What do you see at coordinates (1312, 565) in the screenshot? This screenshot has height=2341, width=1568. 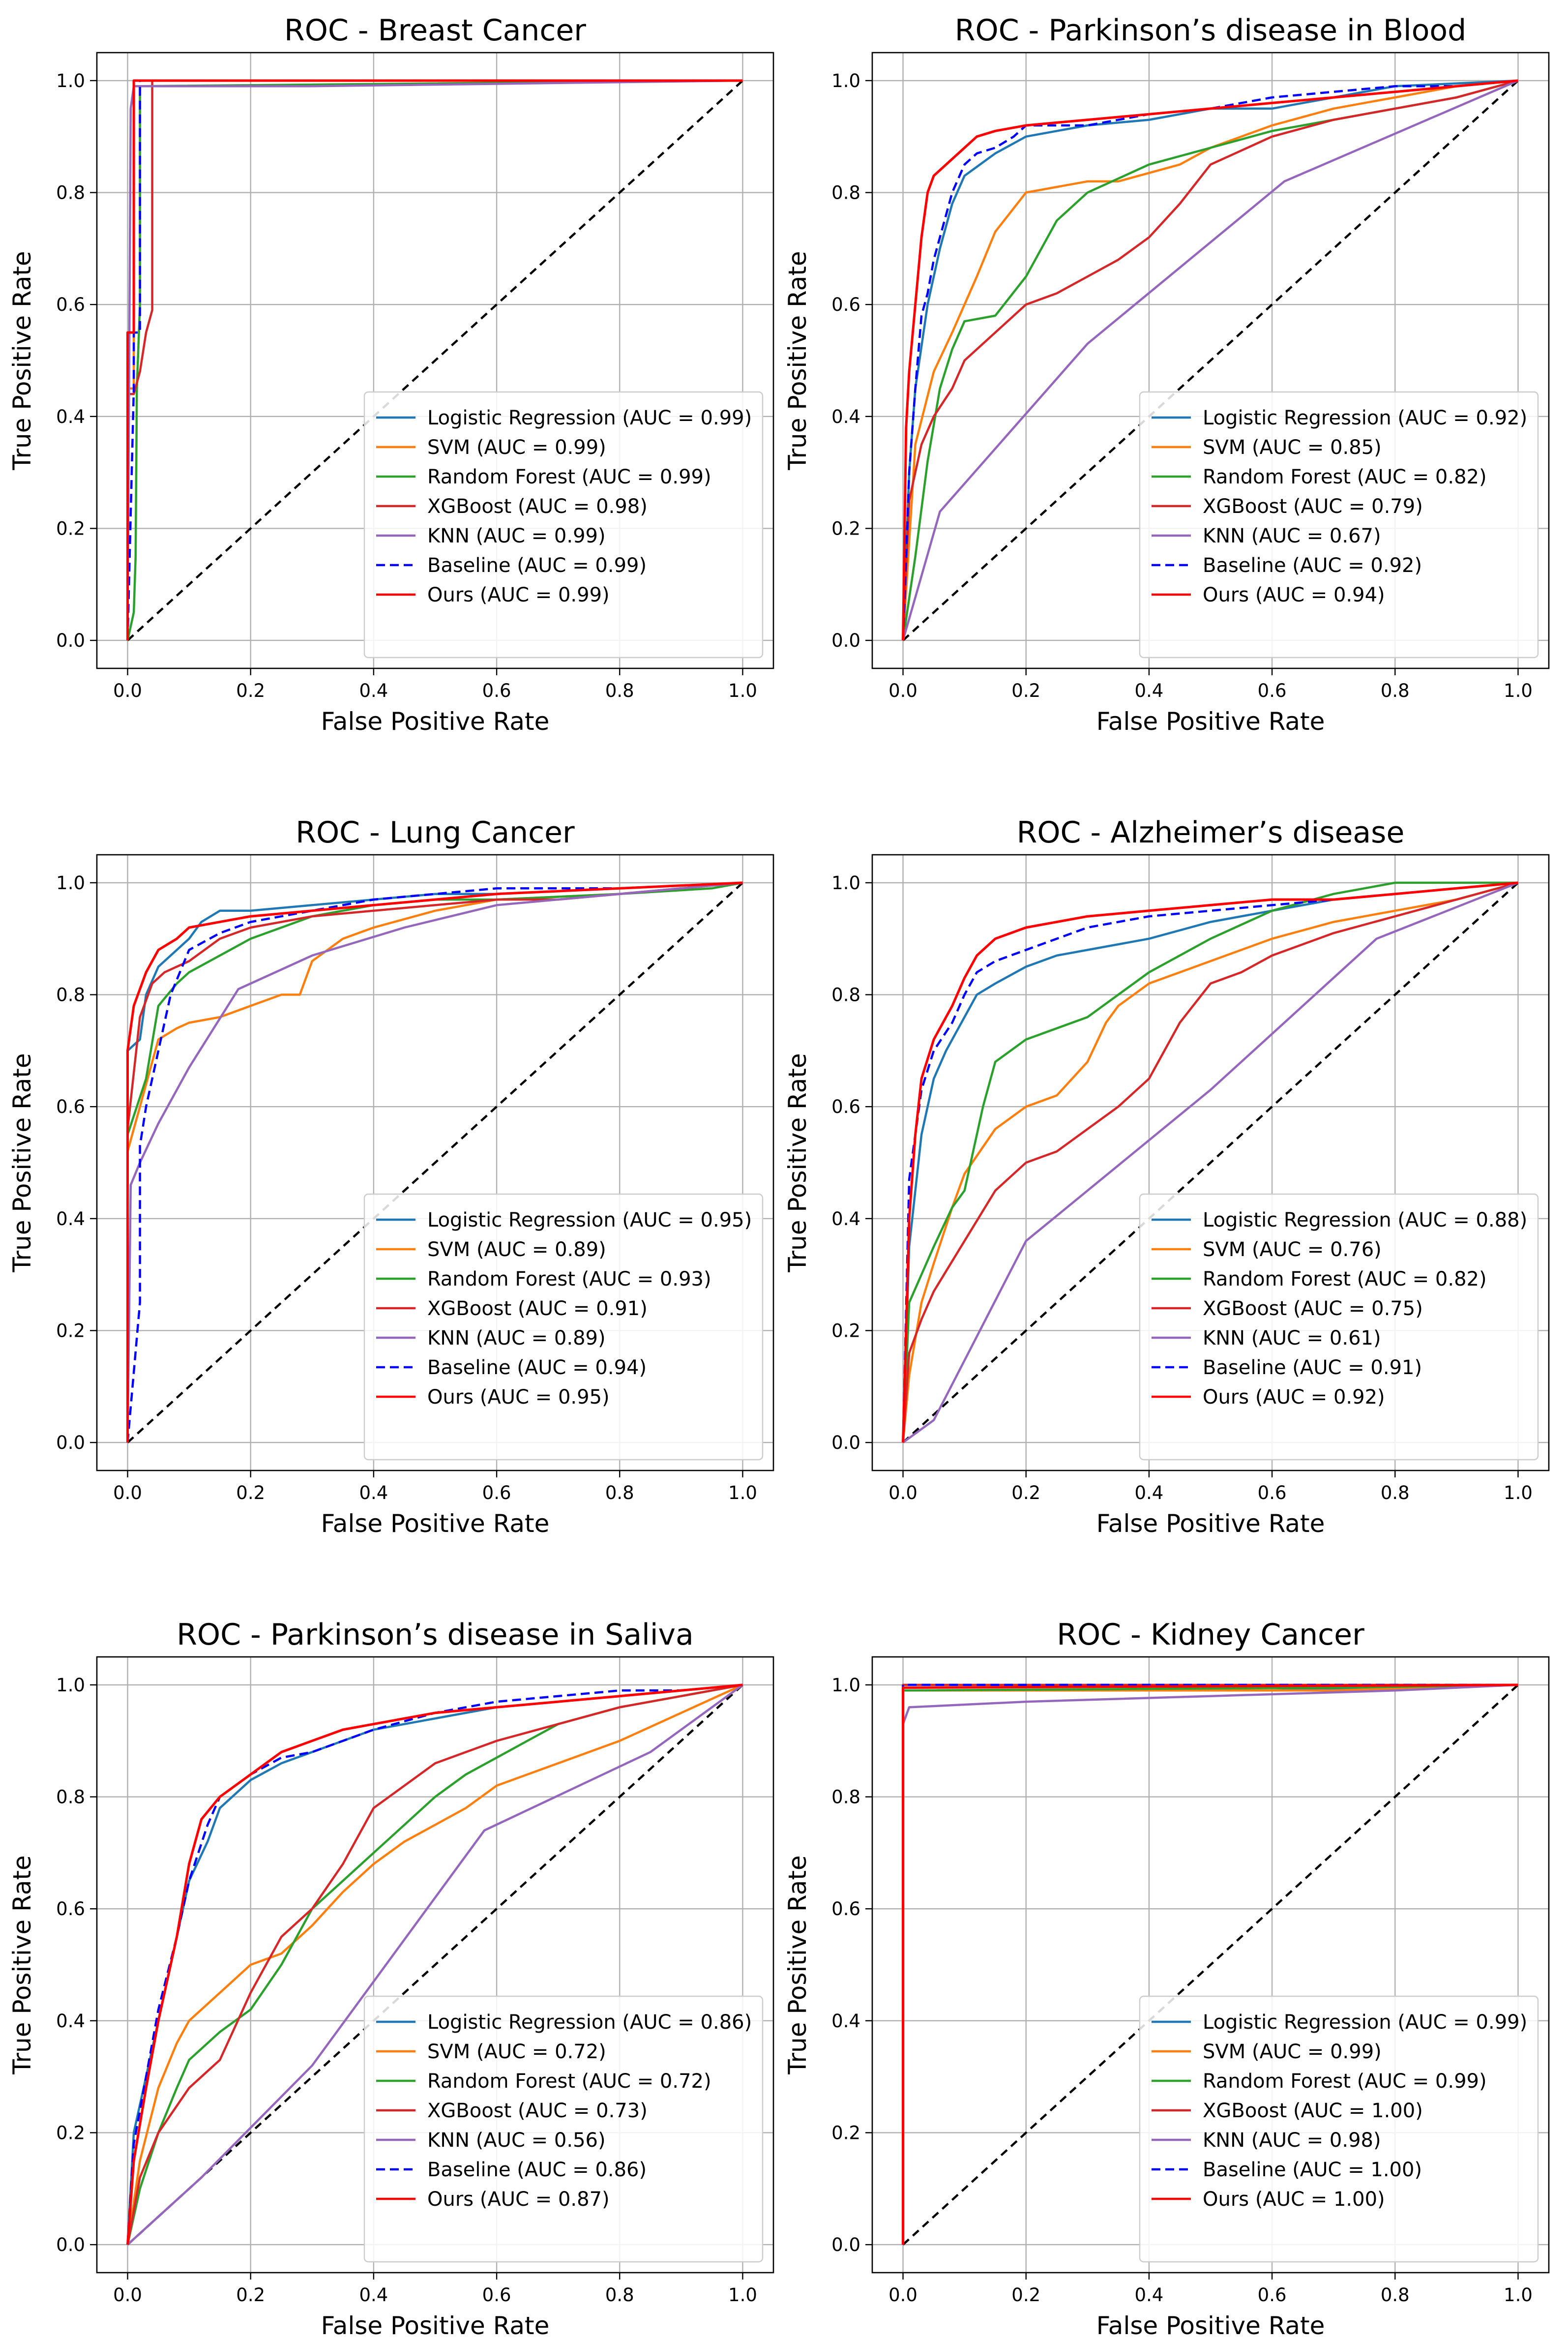 I see `legend-label-baseline: Baseline (AUC = 0.92)` at bounding box center [1312, 565].